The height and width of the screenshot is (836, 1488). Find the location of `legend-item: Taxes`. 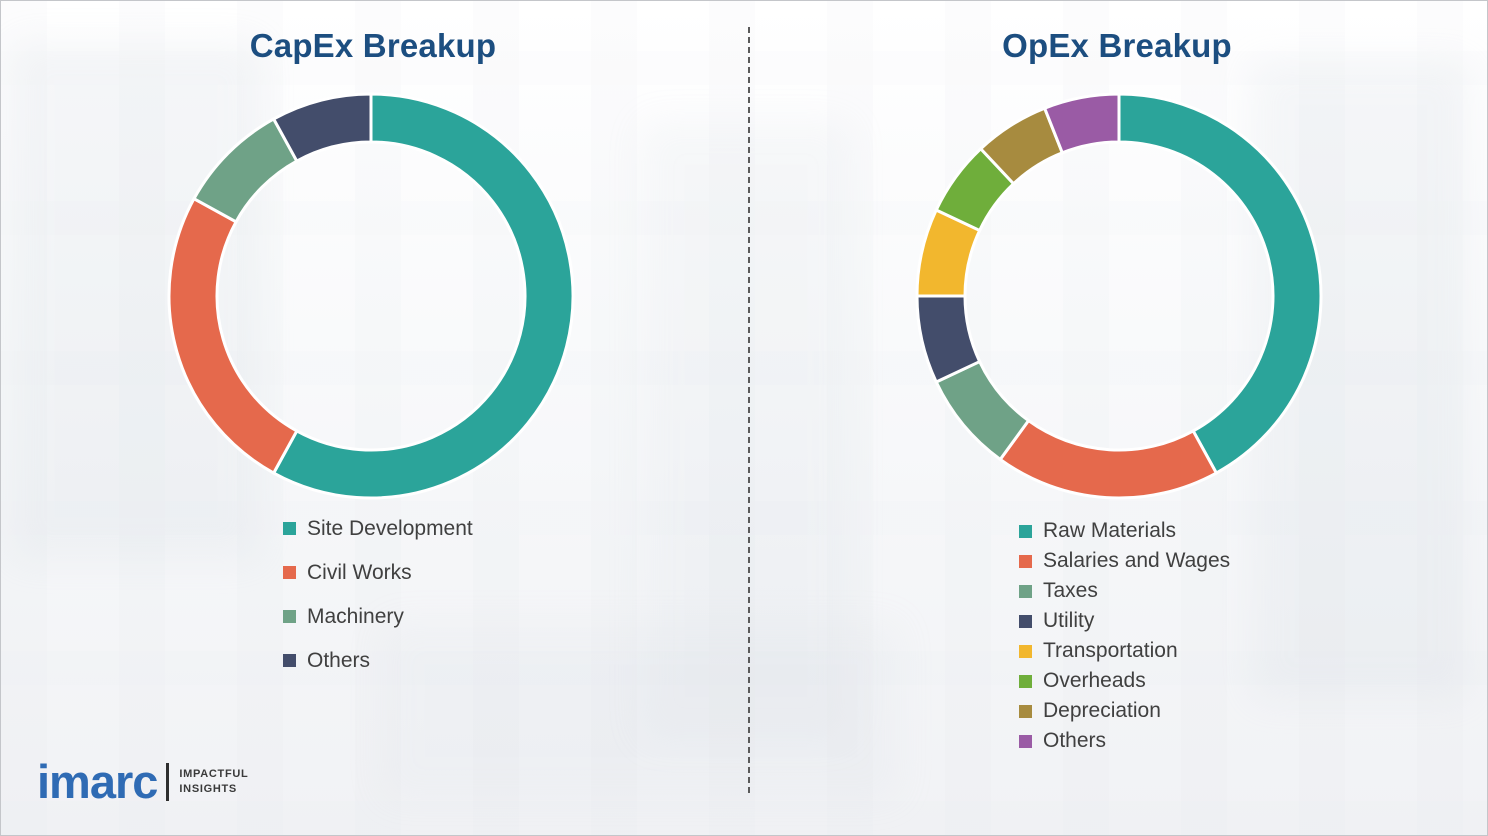

legend-item: Taxes is located at coordinates (1124, 591).